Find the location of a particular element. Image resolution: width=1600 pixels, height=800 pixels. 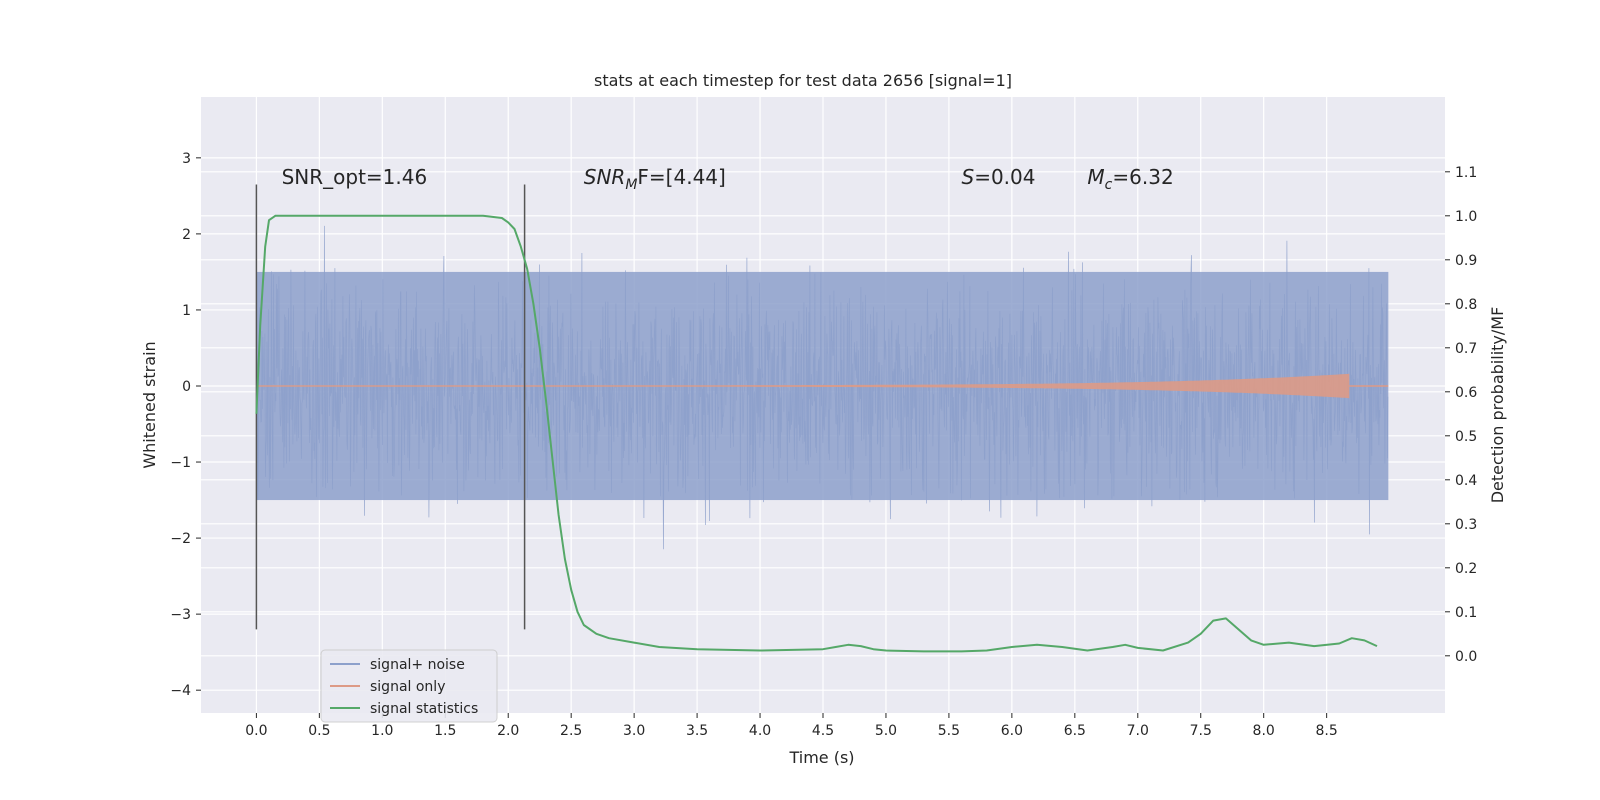

x-tick-label: 8.5 is located at coordinates (1327, 731).